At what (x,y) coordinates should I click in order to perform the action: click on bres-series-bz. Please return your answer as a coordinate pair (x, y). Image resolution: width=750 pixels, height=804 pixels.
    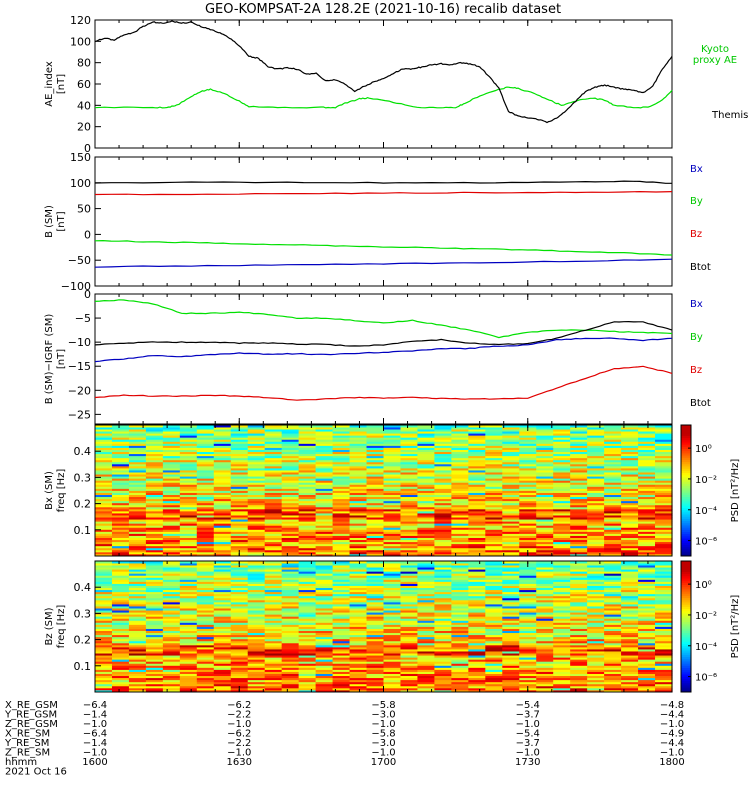
    Looking at the image, I should click on (383, 383).